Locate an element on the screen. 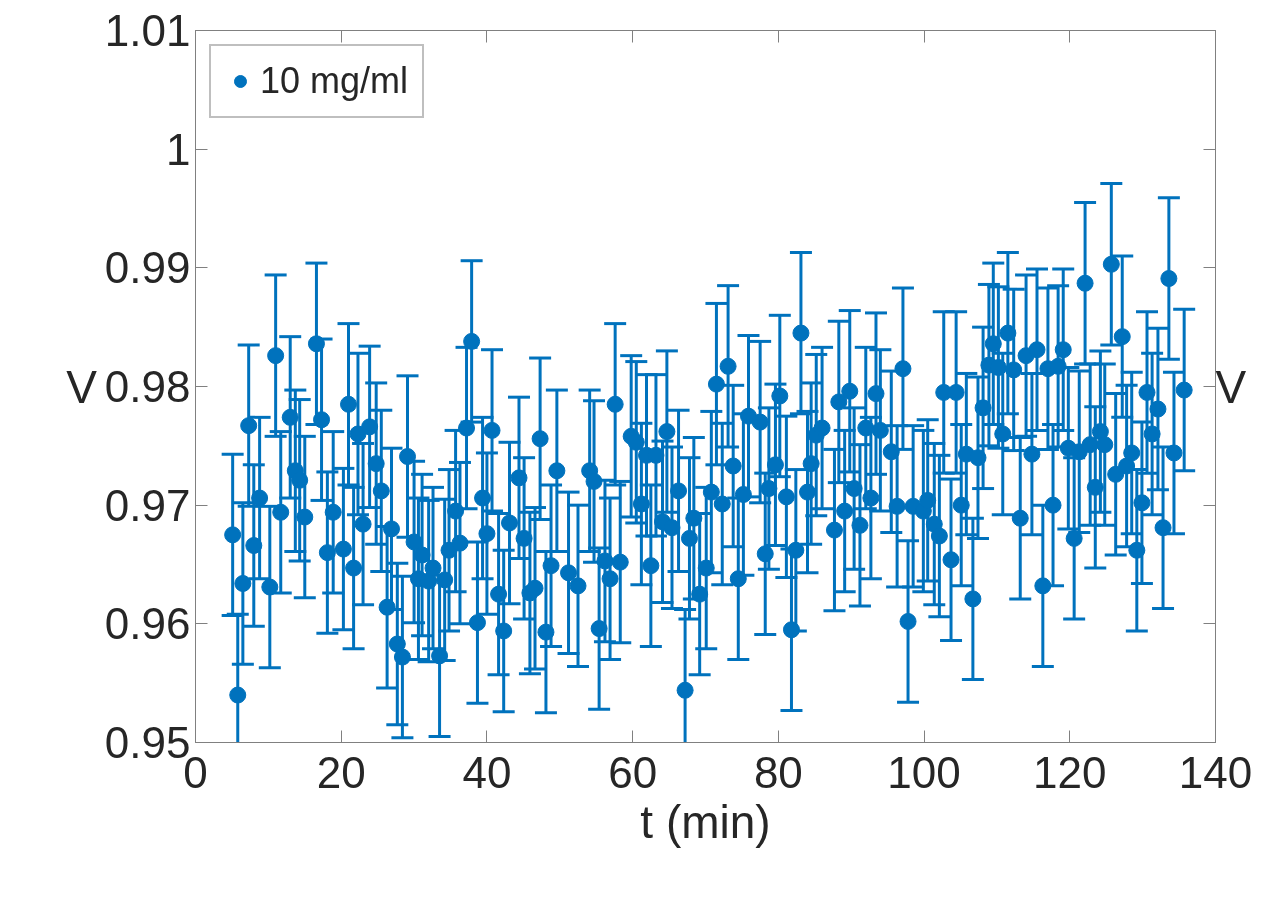 The width and height of the screenshot is (1272, 899). x-tick-label: 100 is located at coordinates (924, 772).